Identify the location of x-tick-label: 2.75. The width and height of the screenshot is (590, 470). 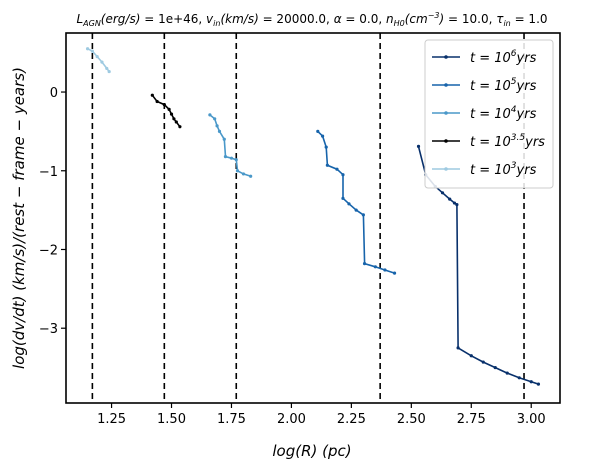
(471, 419).